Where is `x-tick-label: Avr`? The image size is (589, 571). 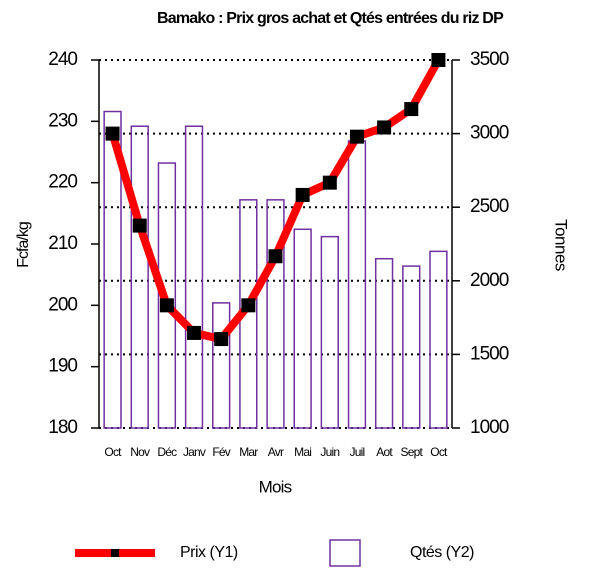
x-tick-label: Avr is located at coordinates (276, 452).